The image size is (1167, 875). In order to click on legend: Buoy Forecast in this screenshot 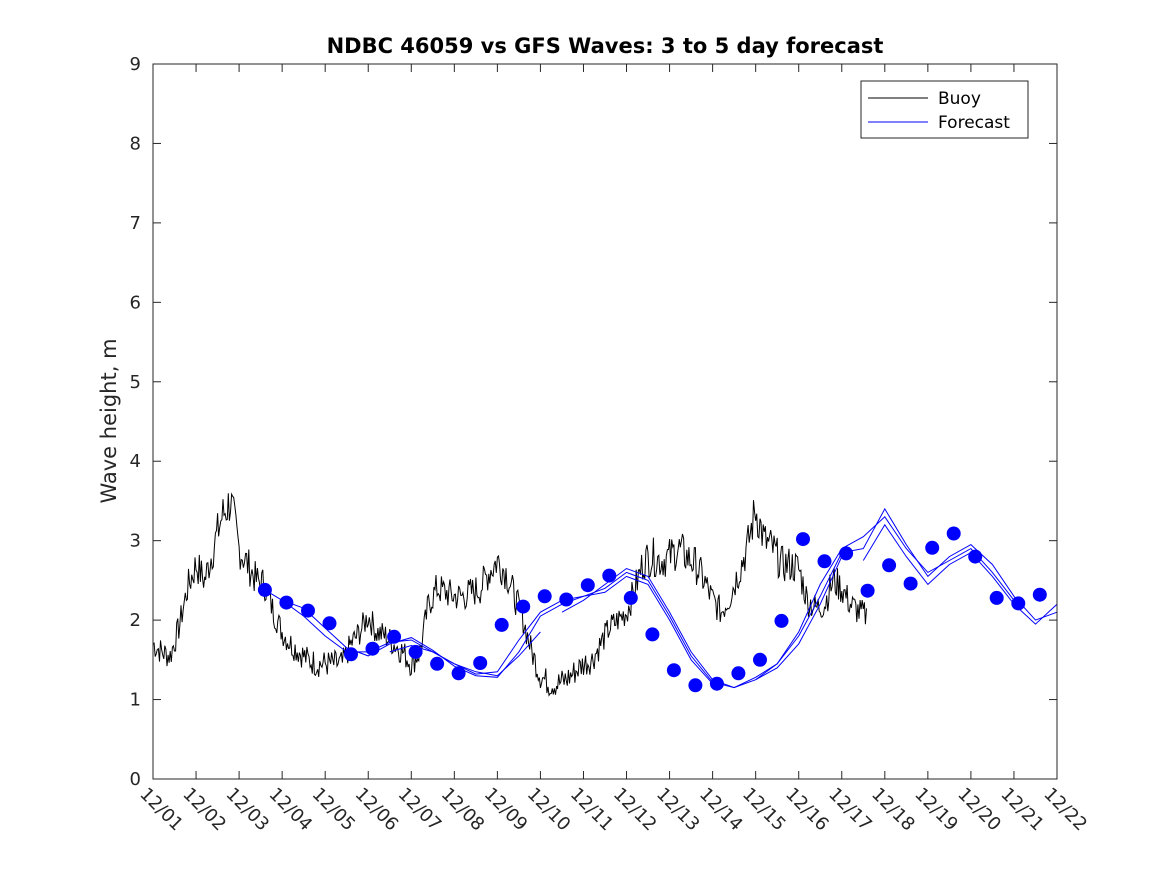, I will do `click(944, 109)`.